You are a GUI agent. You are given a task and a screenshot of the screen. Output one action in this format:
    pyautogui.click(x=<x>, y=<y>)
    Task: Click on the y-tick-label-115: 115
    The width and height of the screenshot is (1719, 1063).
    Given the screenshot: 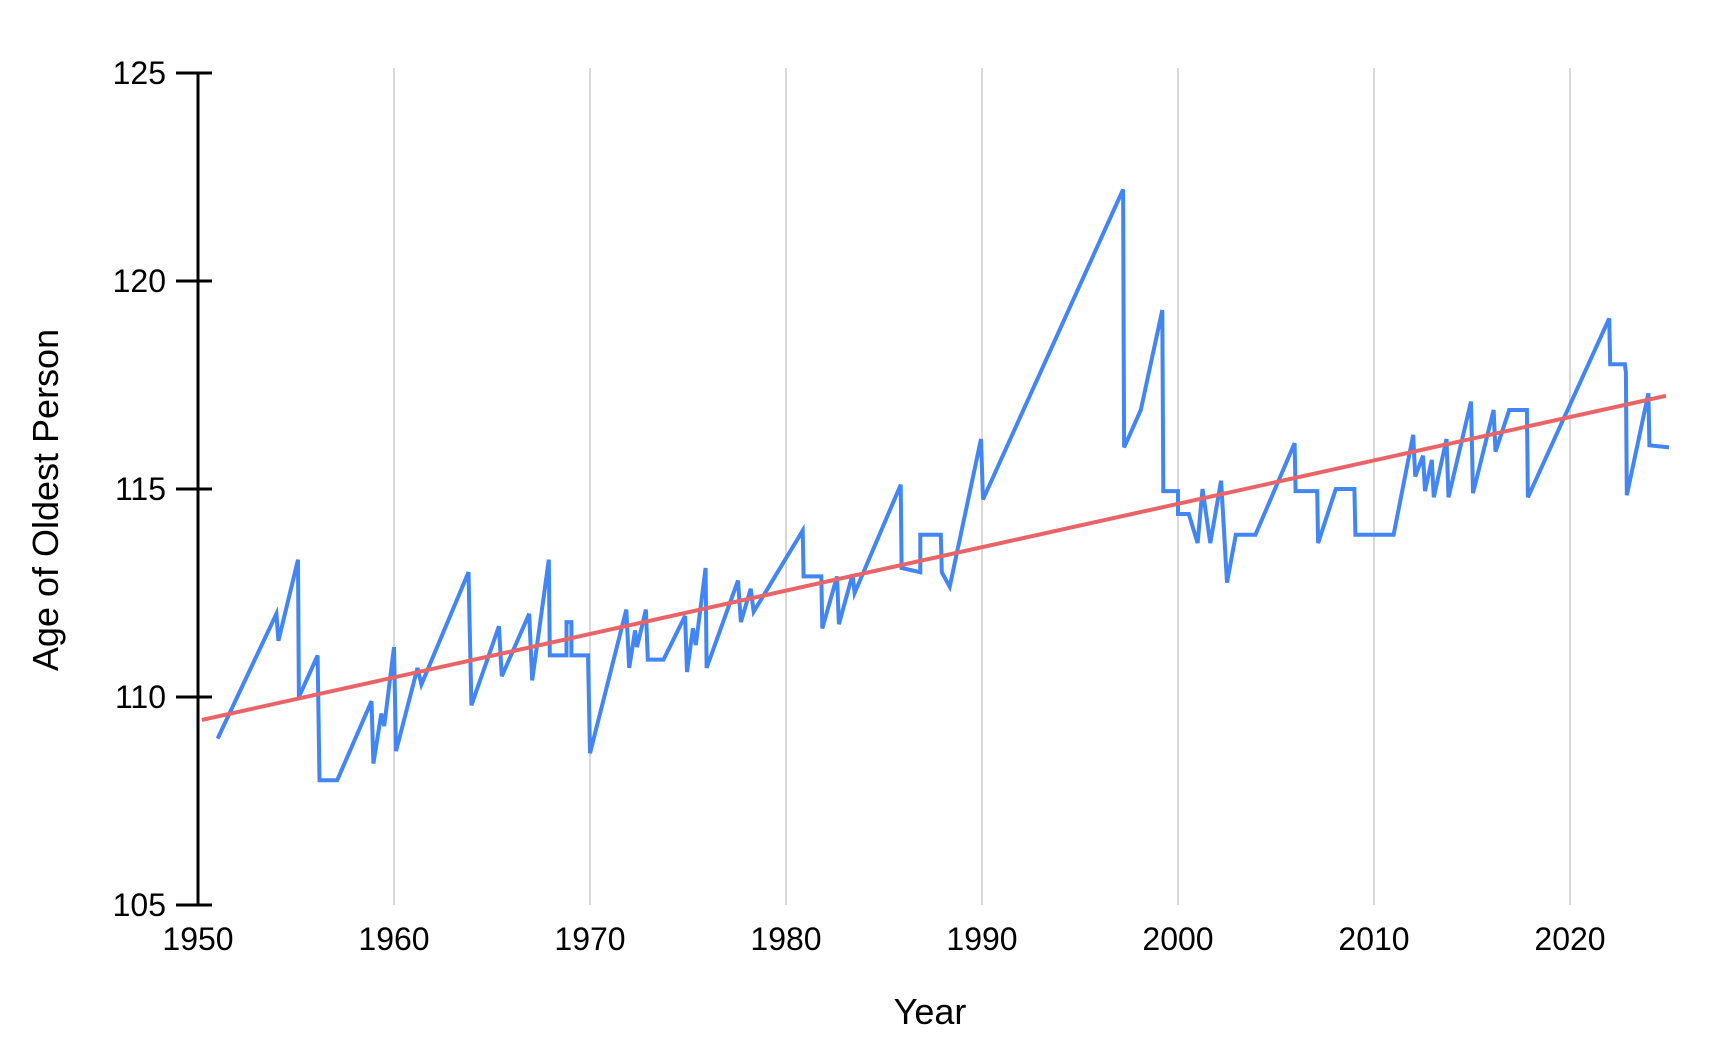 What is the action you would take?
    pyautogui.click(x=140, y=489)
    